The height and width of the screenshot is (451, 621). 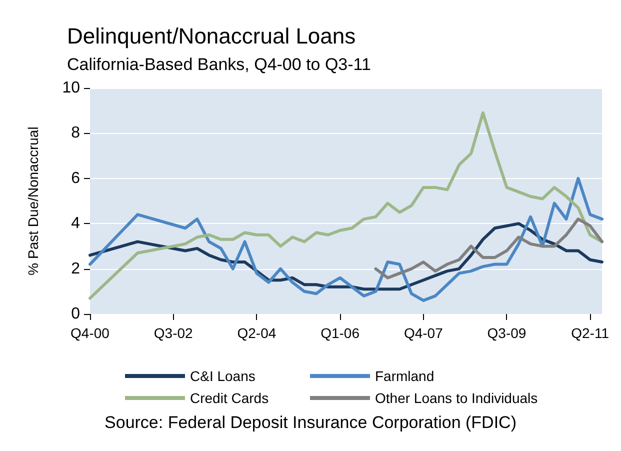 What do you see at coordinates (223, 376) in the screenshot?
I see `legend-label: C&I Loans` at bounding box center [223, 376].